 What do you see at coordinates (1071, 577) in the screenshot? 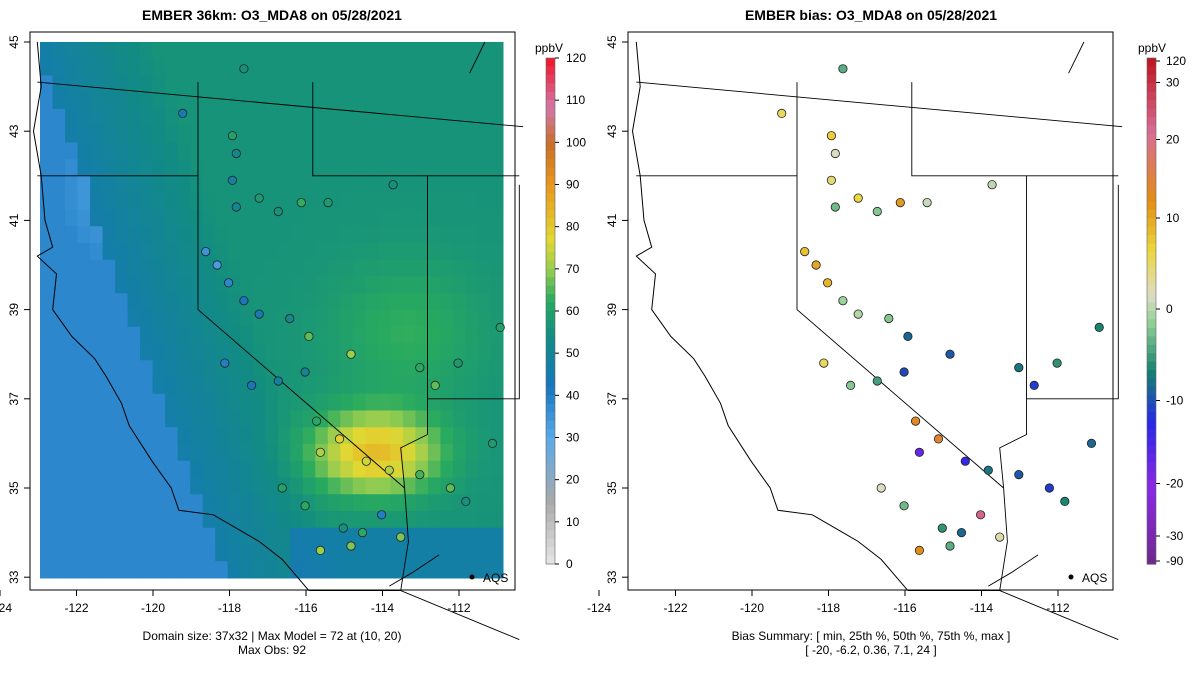
I see `right-aqs-marker` at bounding box center [1071, 577].